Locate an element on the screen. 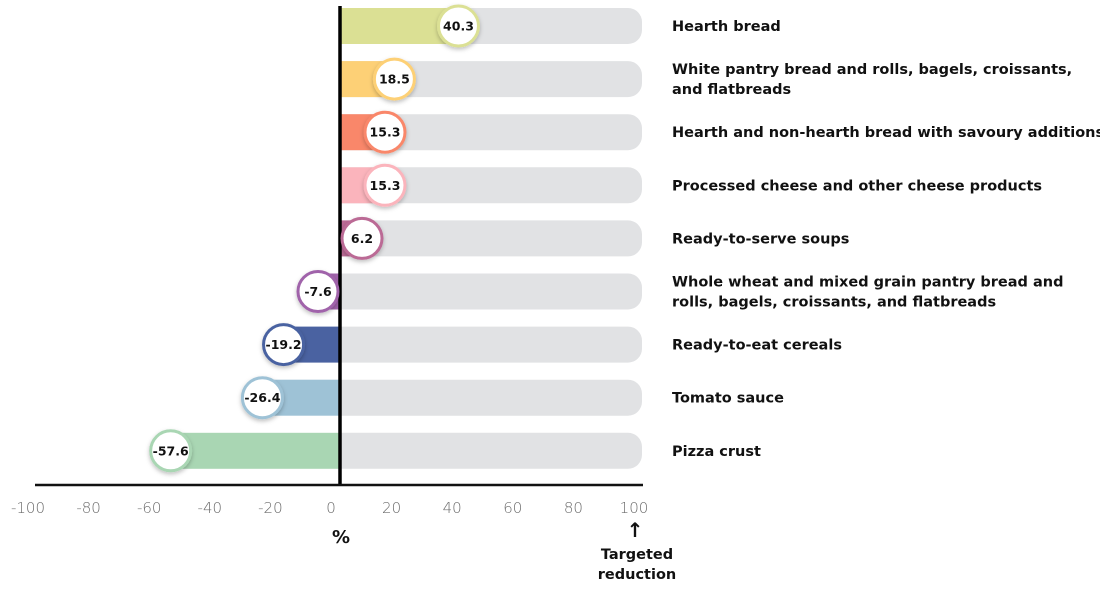 Image resolution: width=1100 pixels, height=591 pixels. value-label: 6.2 is located at coordinates (362, 238).